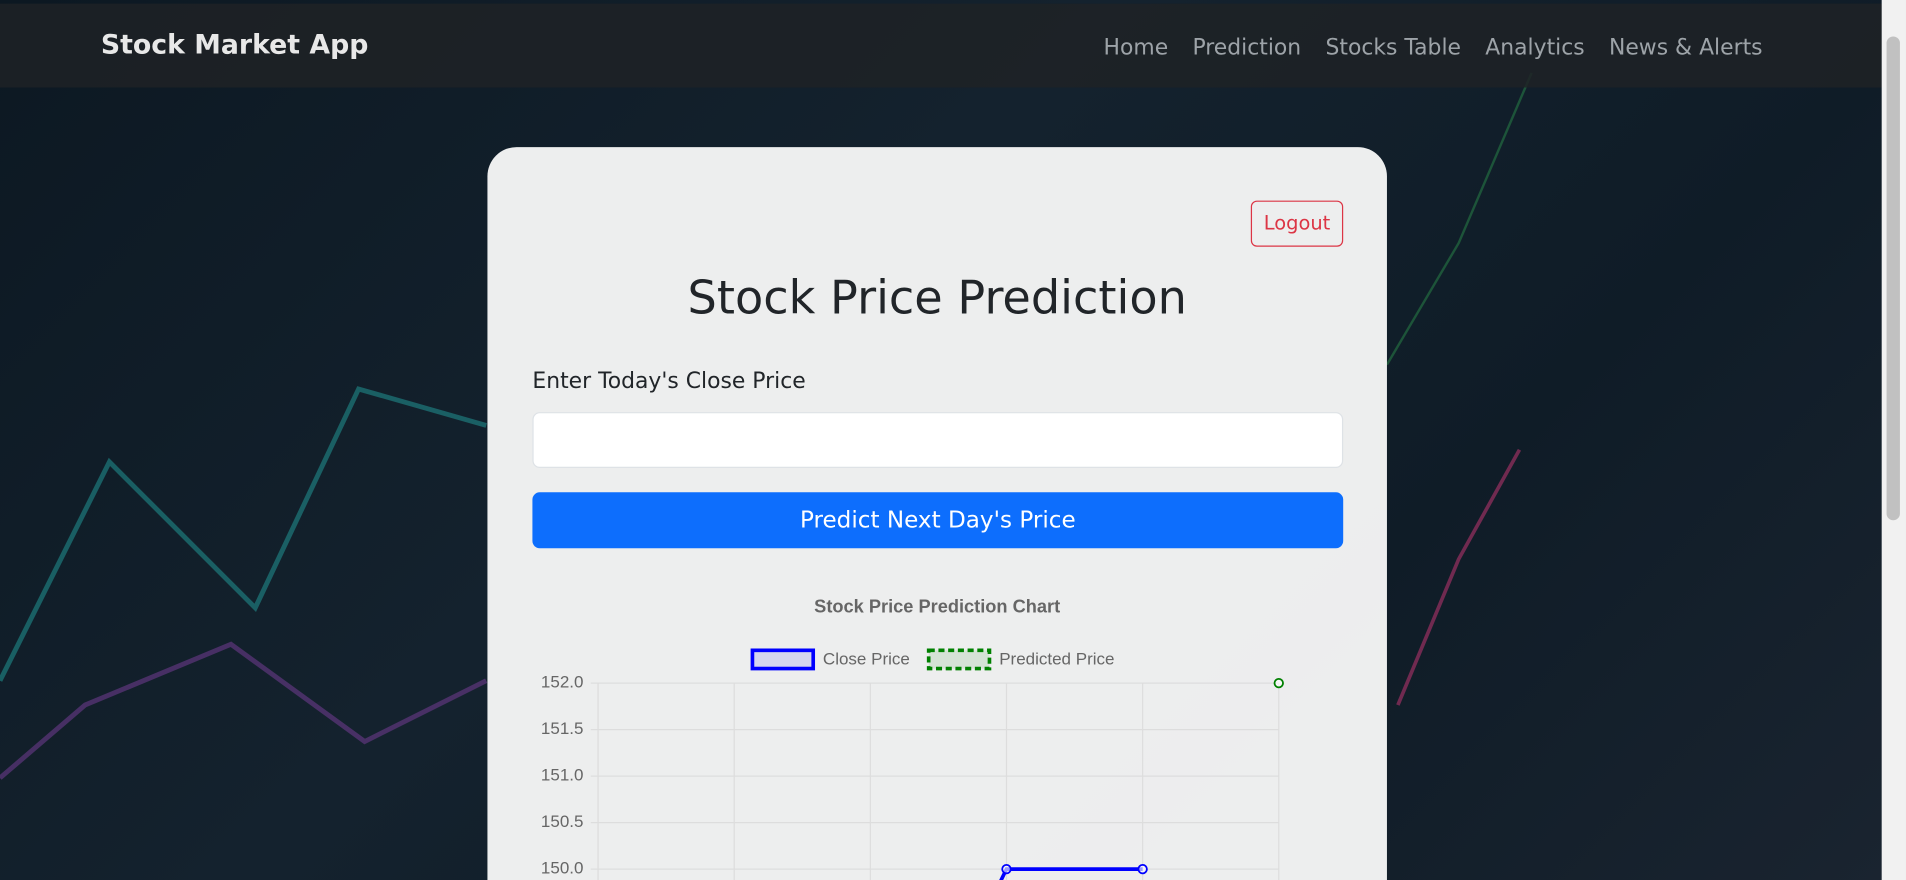 Image resolution: width=1906 pixels, height=880 pixels. I want to click on logout-button: Logout, so click(1297, 223).